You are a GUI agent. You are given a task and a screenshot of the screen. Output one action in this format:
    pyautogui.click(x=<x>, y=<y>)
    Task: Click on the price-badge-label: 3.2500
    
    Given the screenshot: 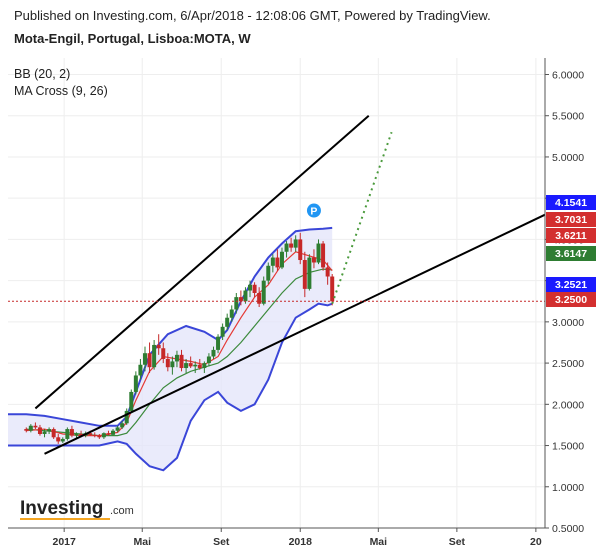 What is the action you would take?
    pyautogui.click(x=571, y=300)
    